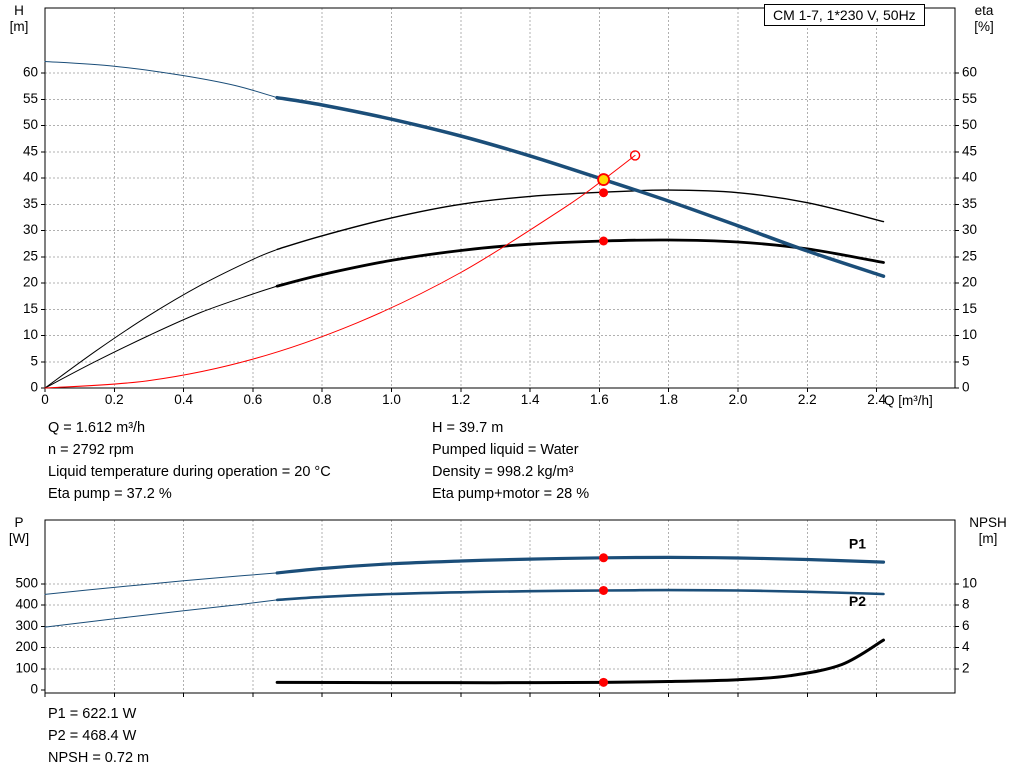 This screenshot has width=1024, height=781. Describe the element at coordinates (969, 124) in the screenshot. I see `y-right-tick-label: 50` at that location.